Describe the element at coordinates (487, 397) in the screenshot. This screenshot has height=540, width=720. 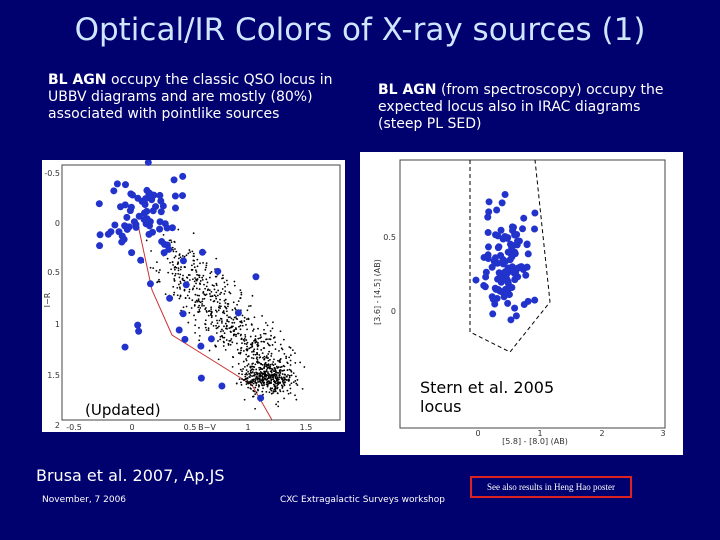
I see `note-box: Stern et al. 2005 locus` at that location.